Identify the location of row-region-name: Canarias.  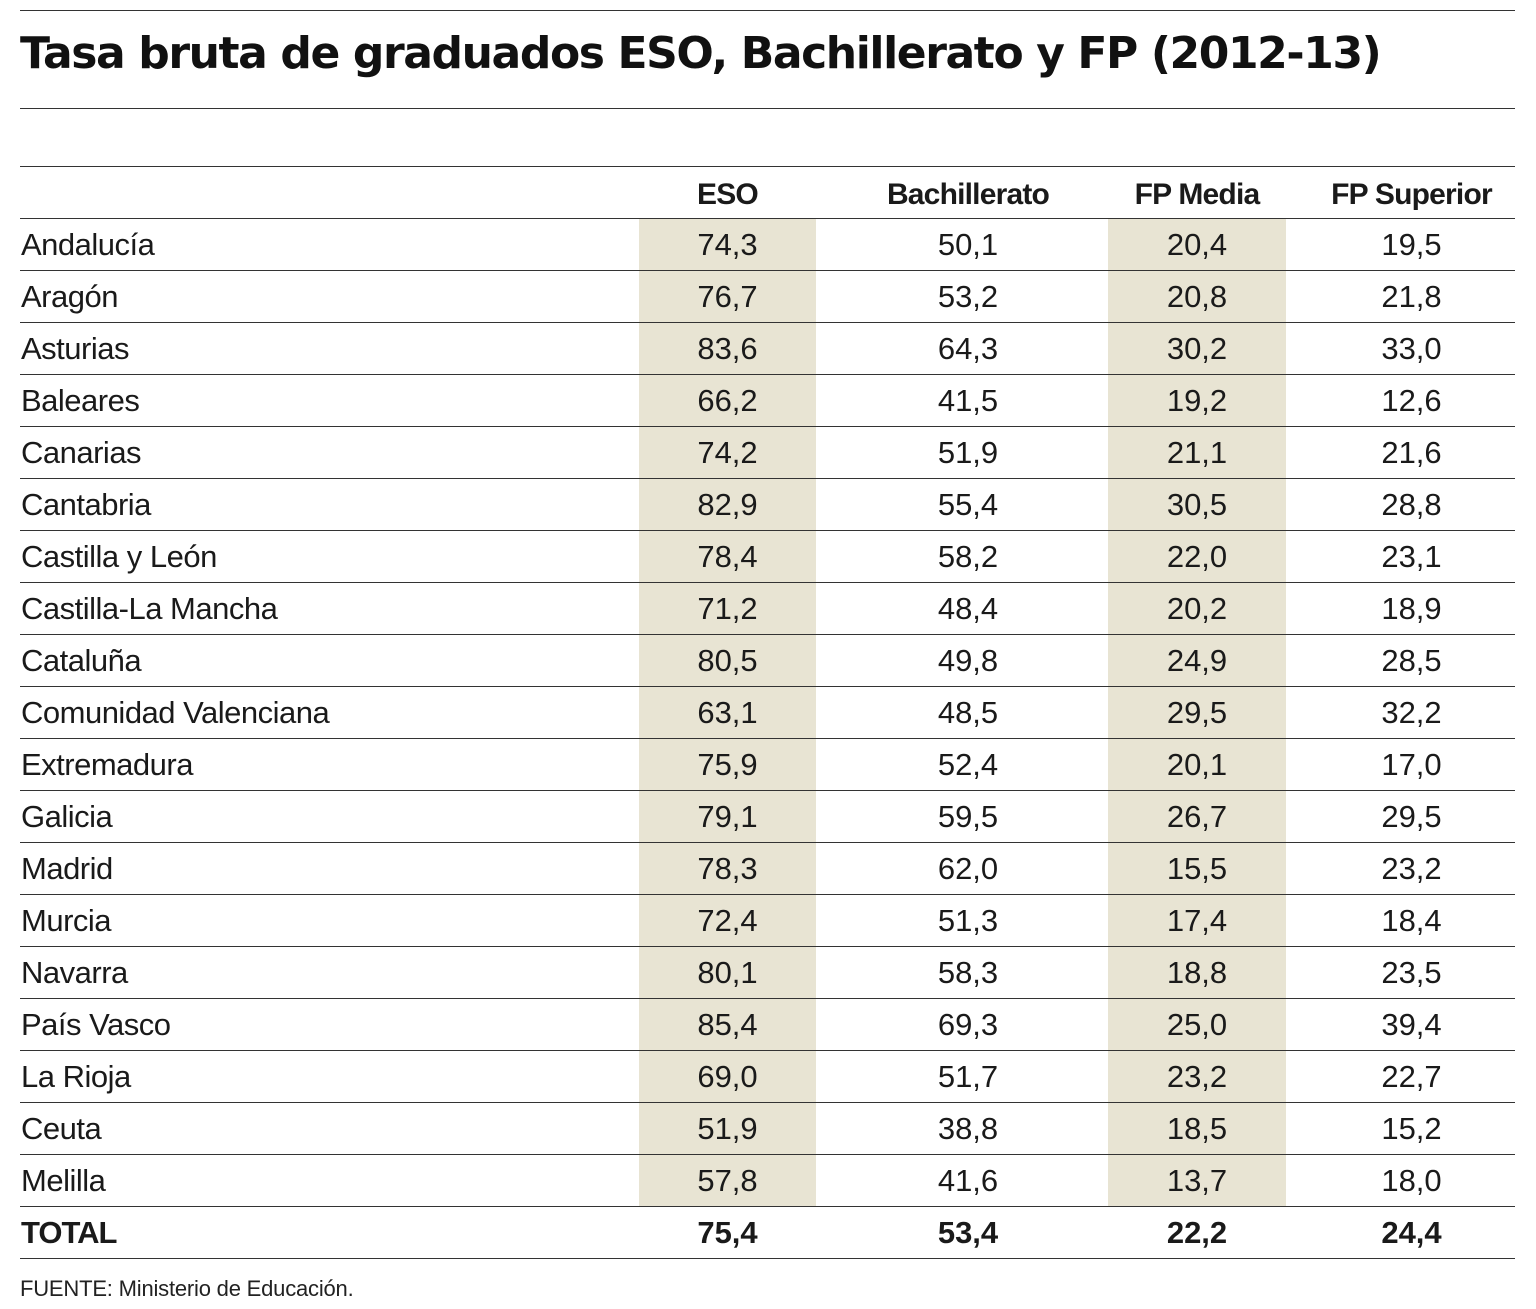
(81, 452).